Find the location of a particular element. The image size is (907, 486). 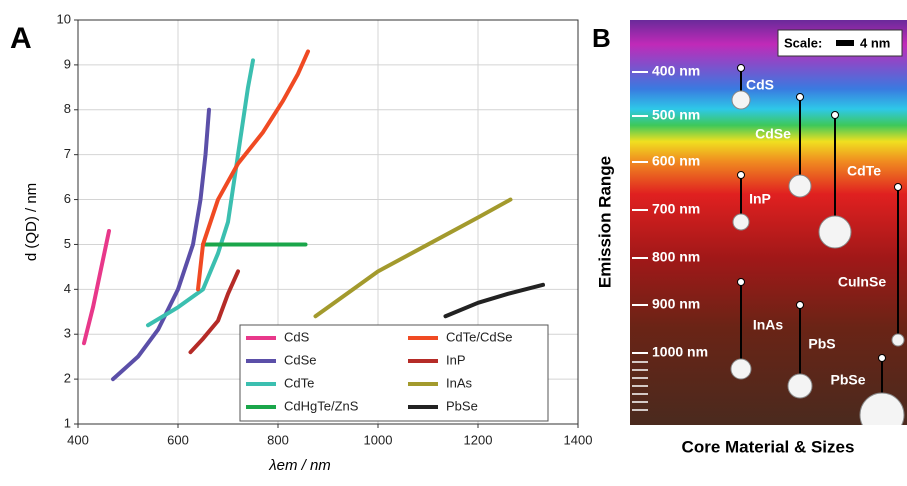

y-tick-label: 8 is located at coordinates (67, 108).